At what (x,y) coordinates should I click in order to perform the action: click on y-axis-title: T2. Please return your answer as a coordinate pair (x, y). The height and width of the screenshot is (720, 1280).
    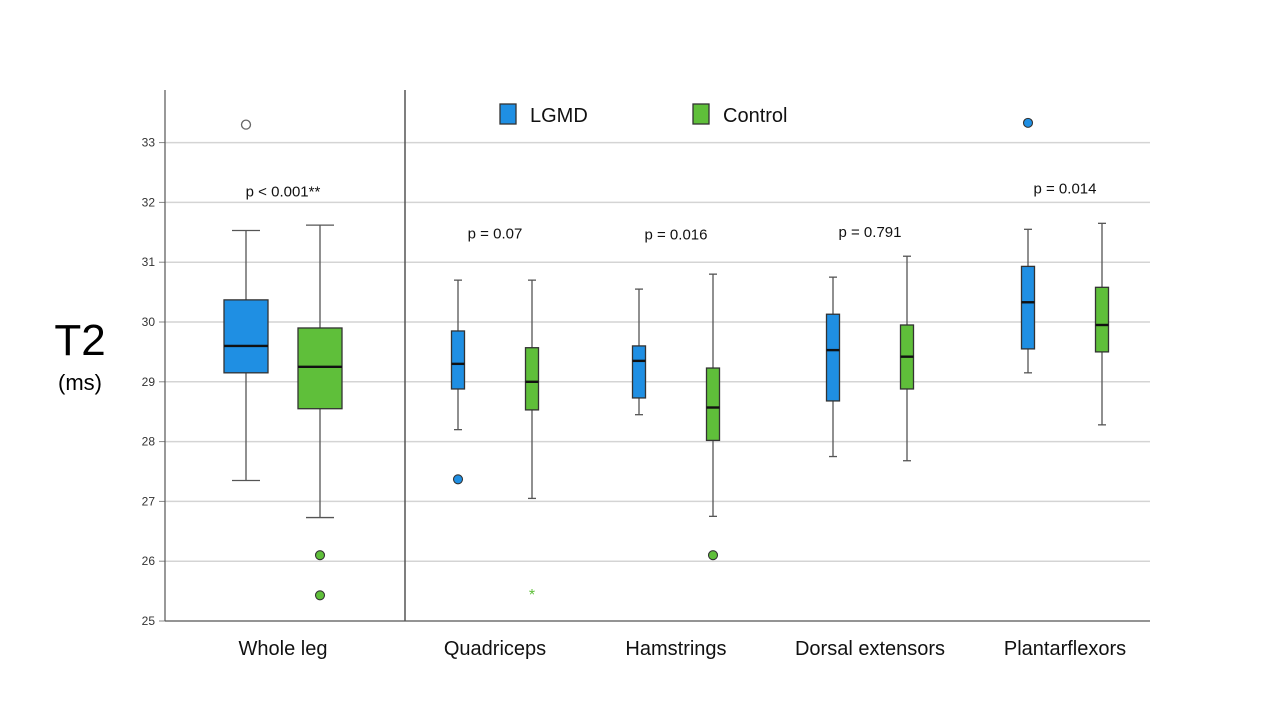
    Looking at the image, I should click on (80, 340).